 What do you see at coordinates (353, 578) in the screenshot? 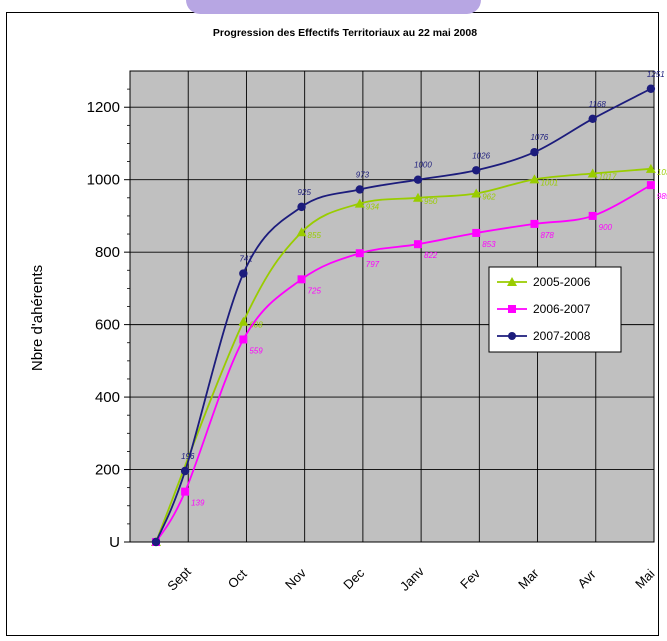
I see `x-tick-label: Dec` at bounding box center [353, 578].